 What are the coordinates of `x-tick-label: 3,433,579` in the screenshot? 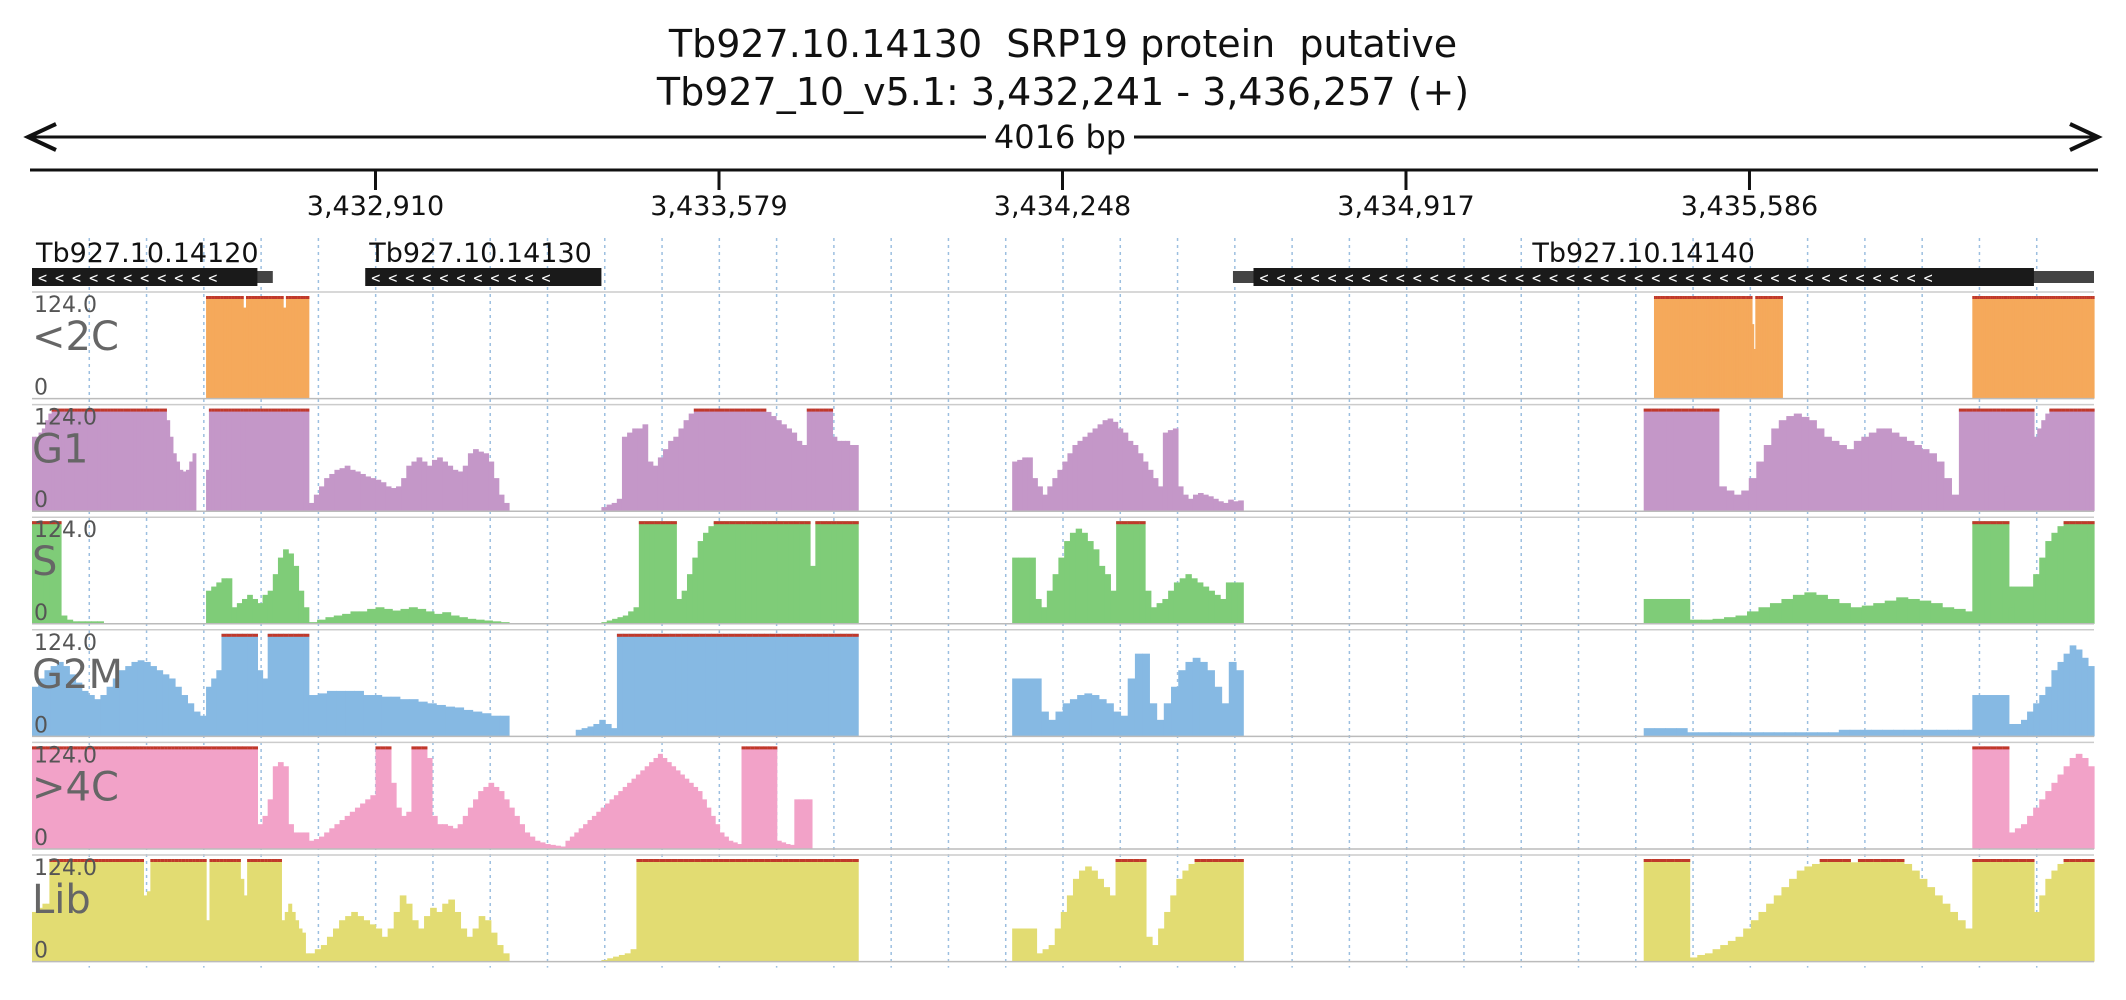 It's located at (718, 206).